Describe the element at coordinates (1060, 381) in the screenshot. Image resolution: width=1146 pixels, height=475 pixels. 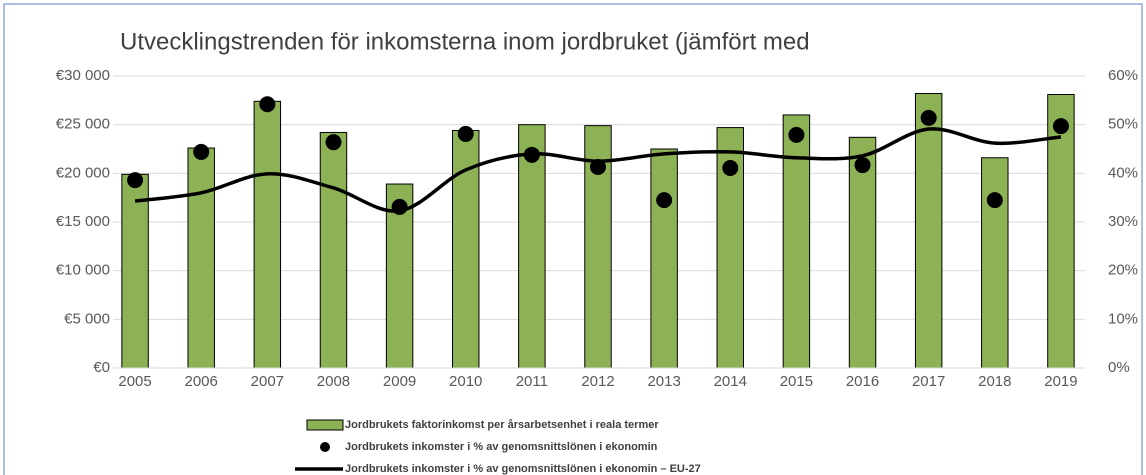
I see `x-tick-label: 2019` at that location.